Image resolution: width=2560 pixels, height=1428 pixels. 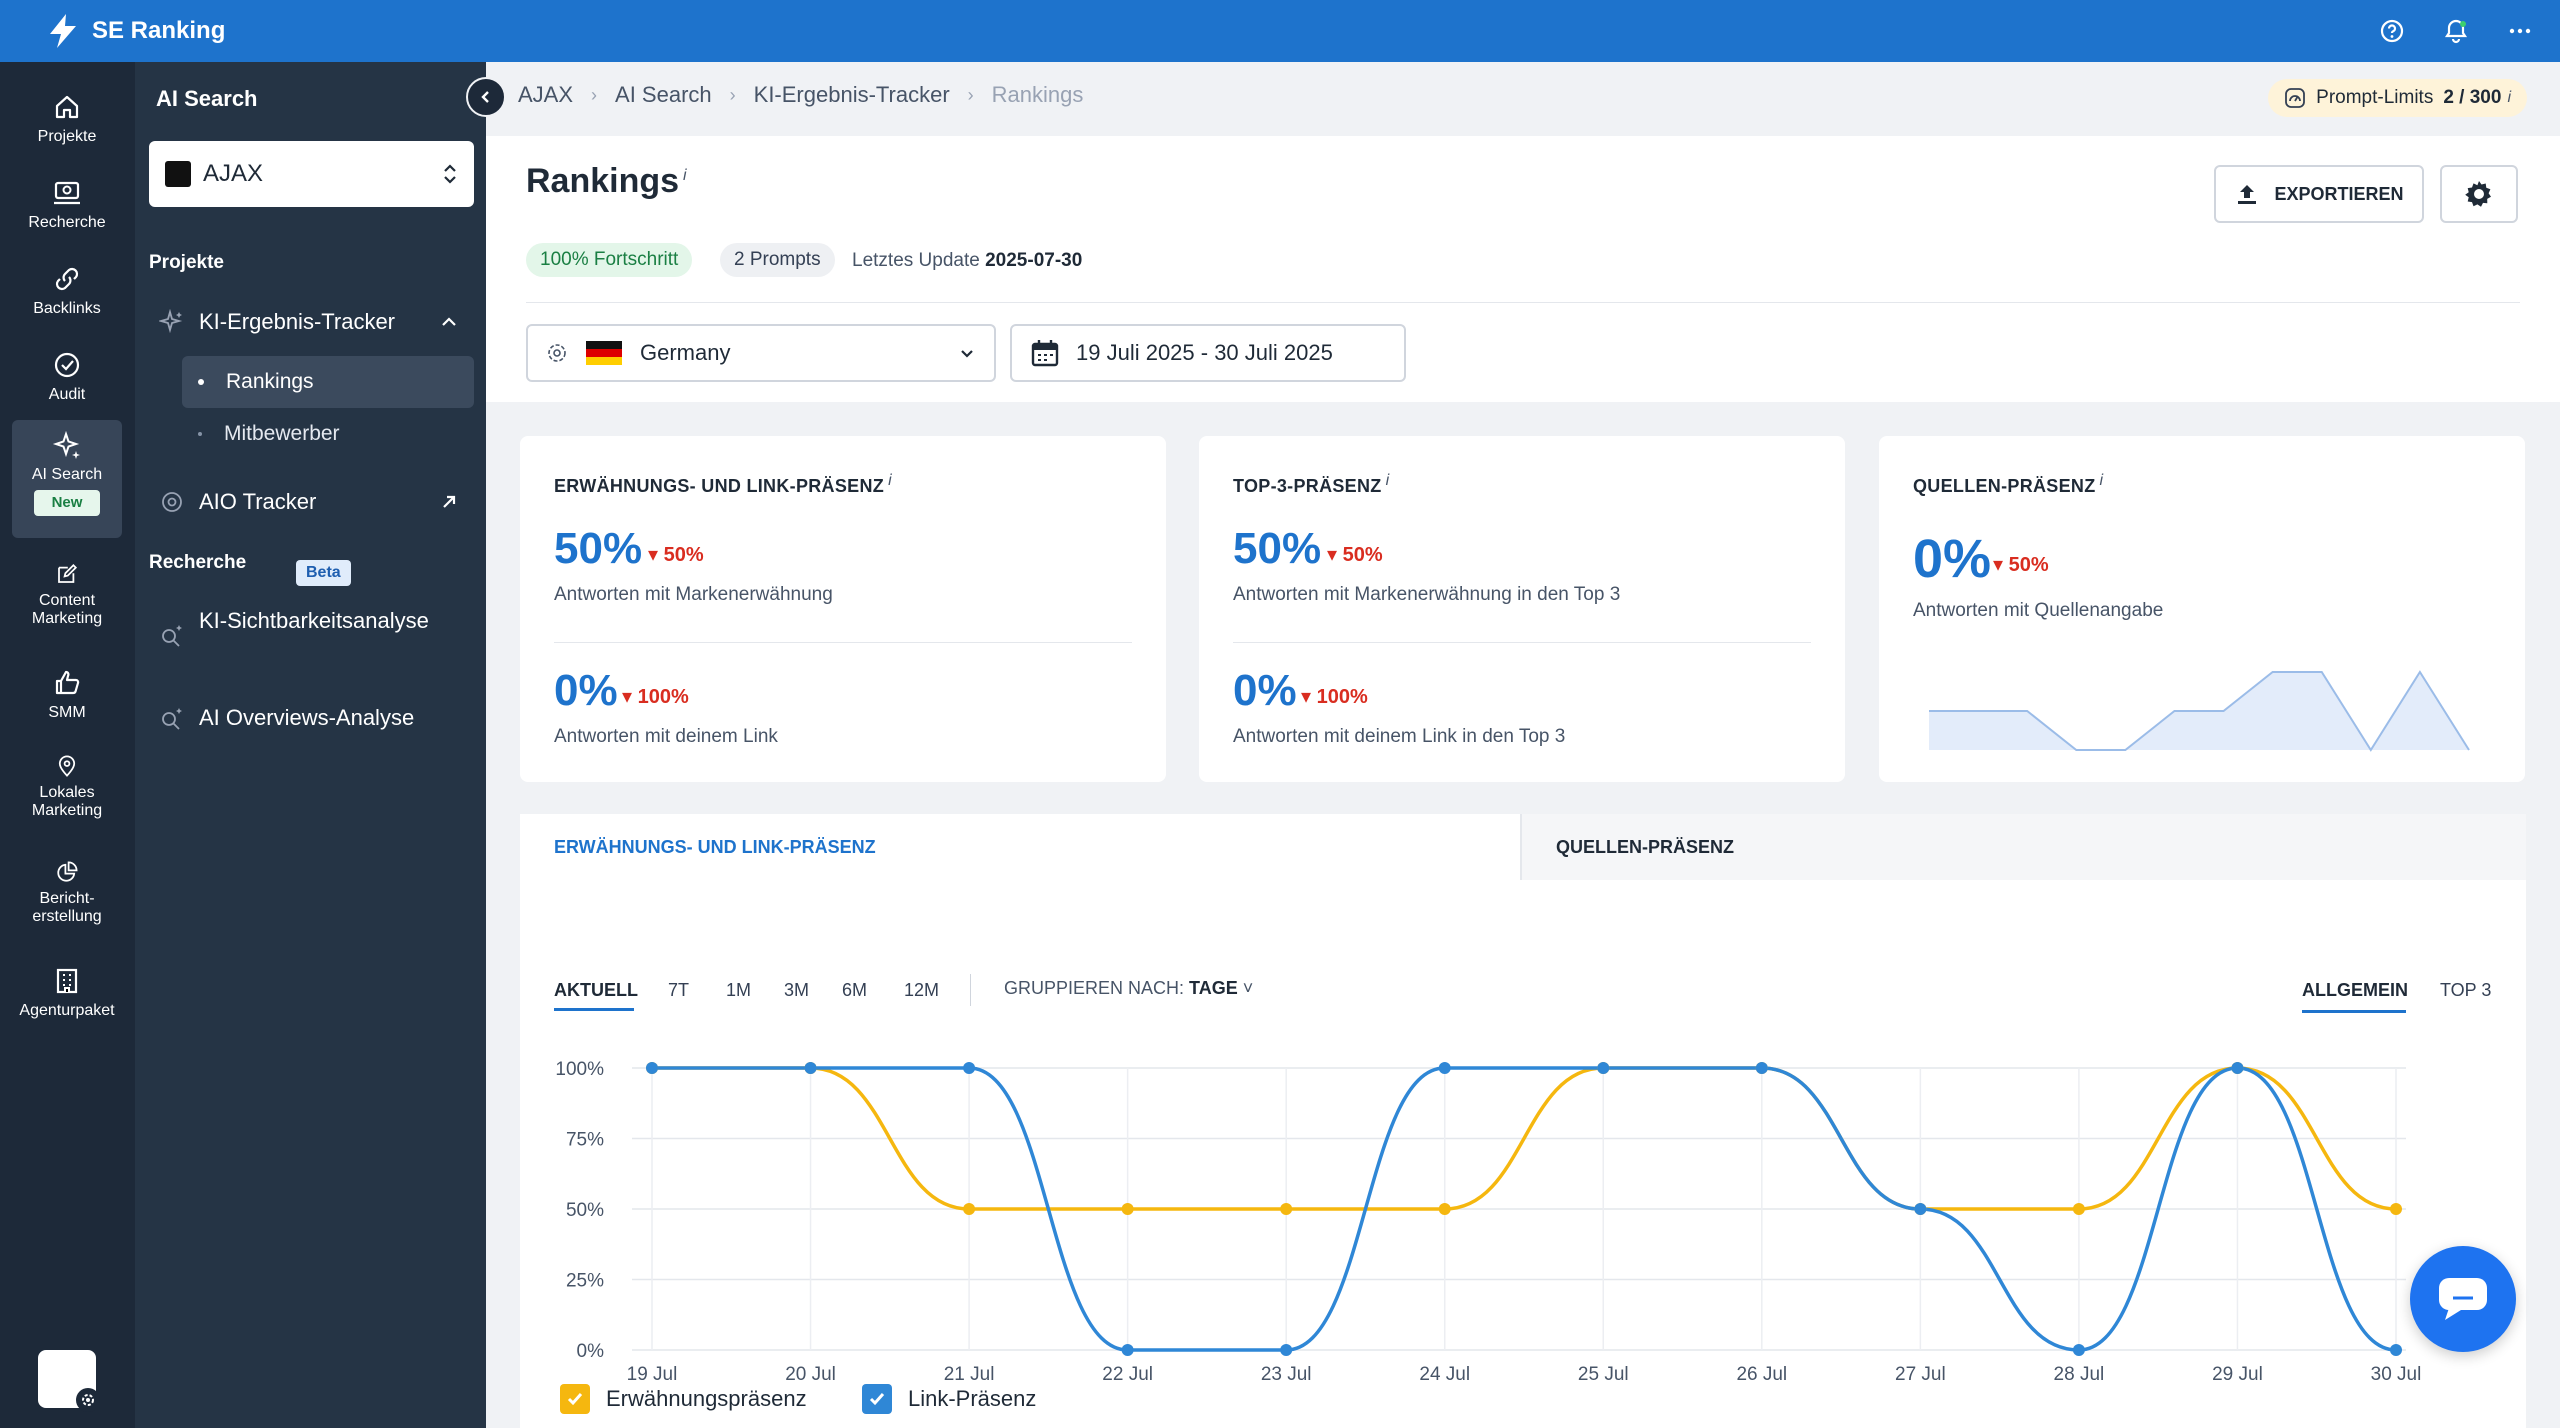 I want to click on period-6m: 6M, so click(x=855, y=990).